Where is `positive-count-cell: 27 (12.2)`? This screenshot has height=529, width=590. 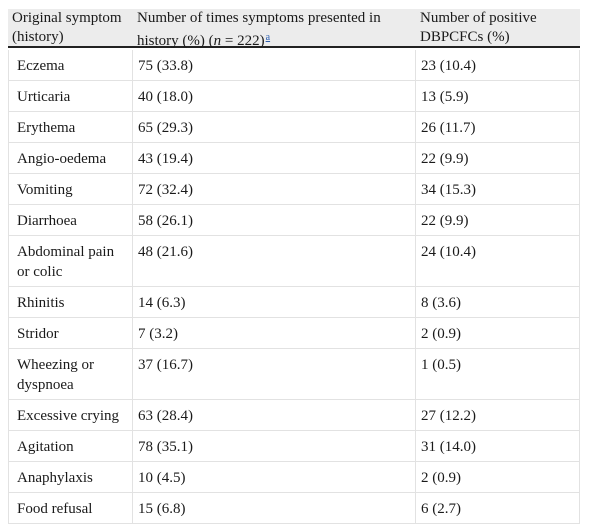 positive-count-cell: 27 (12.2) is located at coordinates (498, 415).